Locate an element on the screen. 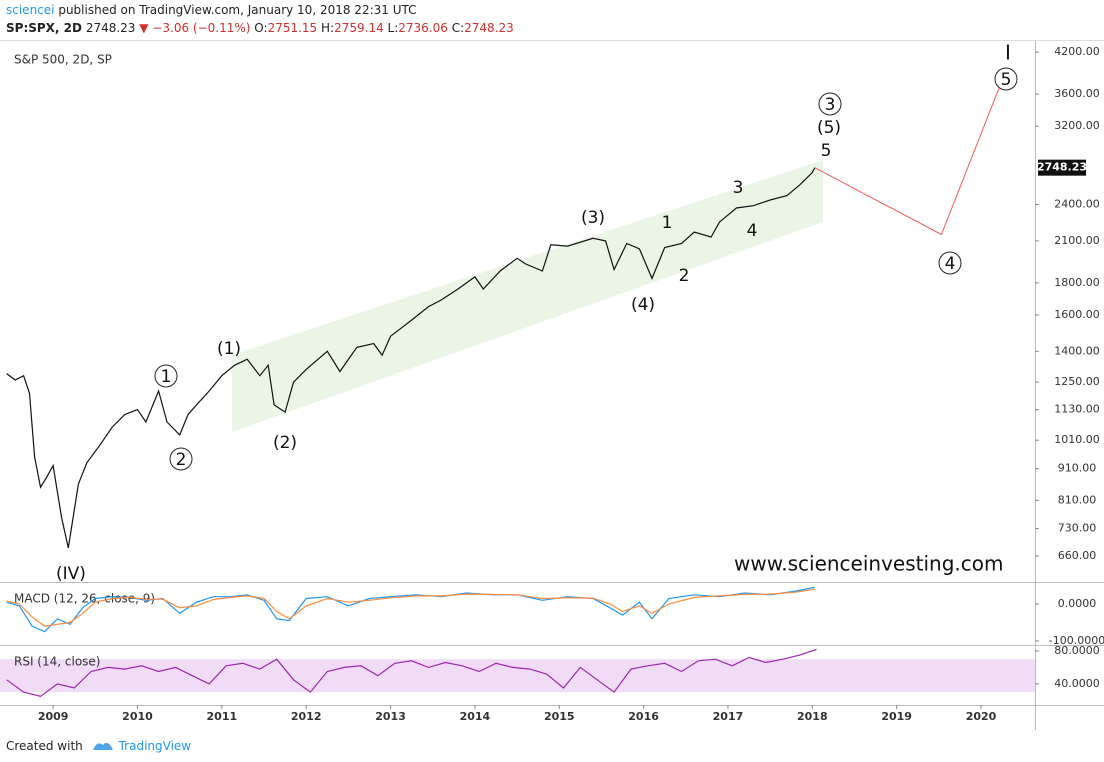 The height and width of the screenshot is (762, 1104). x-tick-label: 2011 is located at coordinates (222, 716).